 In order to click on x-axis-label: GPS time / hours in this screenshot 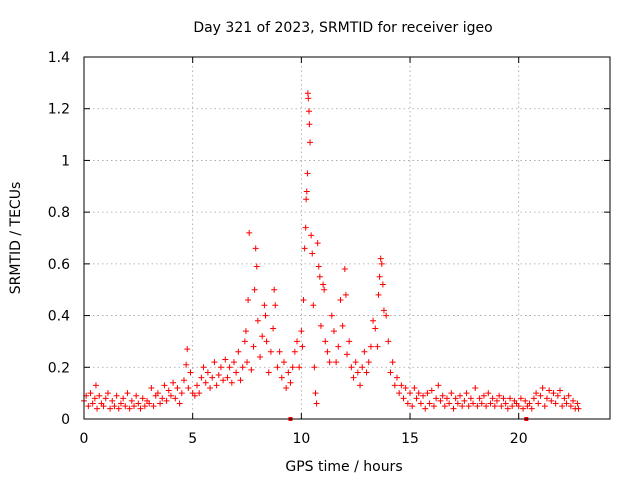, I will do `click(343, 467)`.